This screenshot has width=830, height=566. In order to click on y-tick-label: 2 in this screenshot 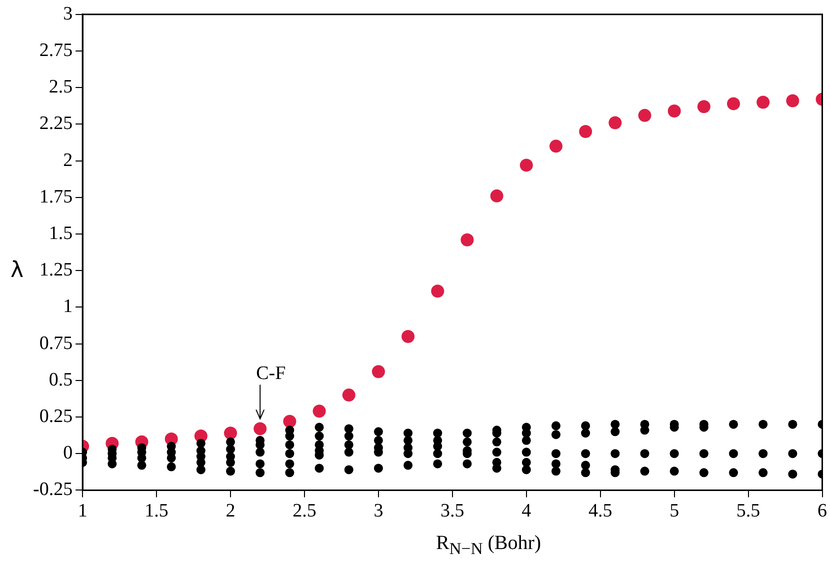, I will do `click(68, 160)`.